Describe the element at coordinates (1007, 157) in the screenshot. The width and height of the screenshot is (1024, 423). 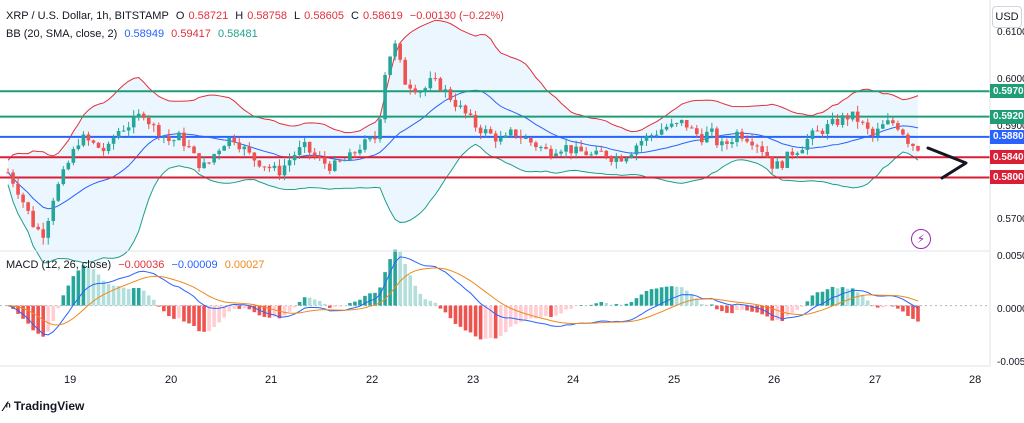
I see `price-label-3: 0.5840` at that location.